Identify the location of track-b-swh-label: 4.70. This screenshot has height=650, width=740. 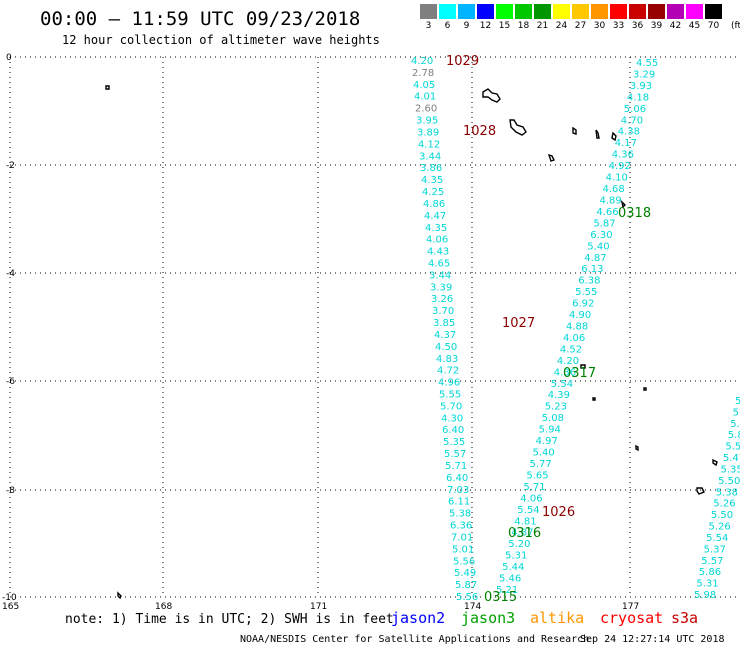
(632, 120).